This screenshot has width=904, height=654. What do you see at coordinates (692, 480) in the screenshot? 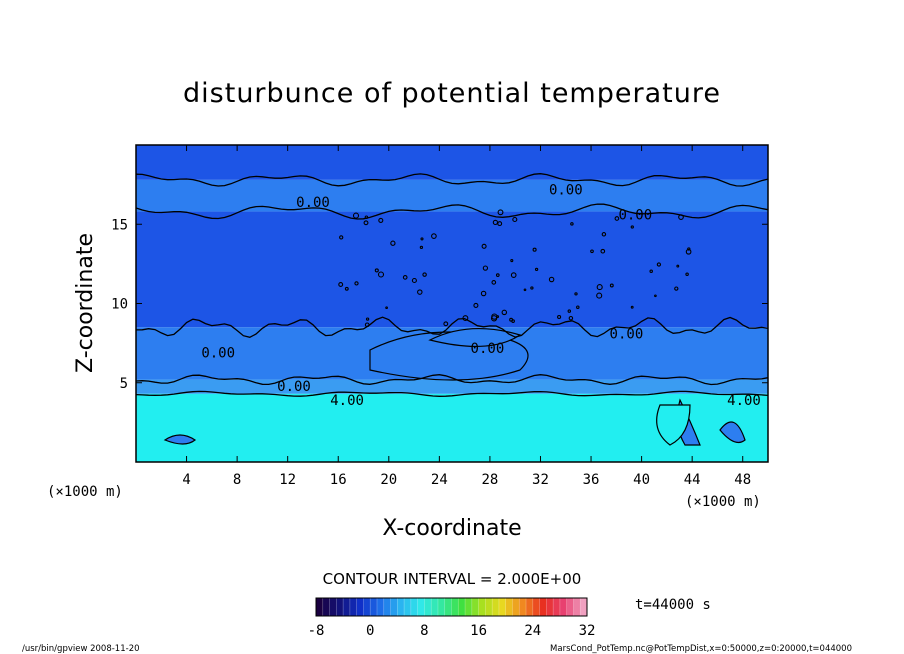
I see `x-tick-label: 44` at bounding box center [692, 480].